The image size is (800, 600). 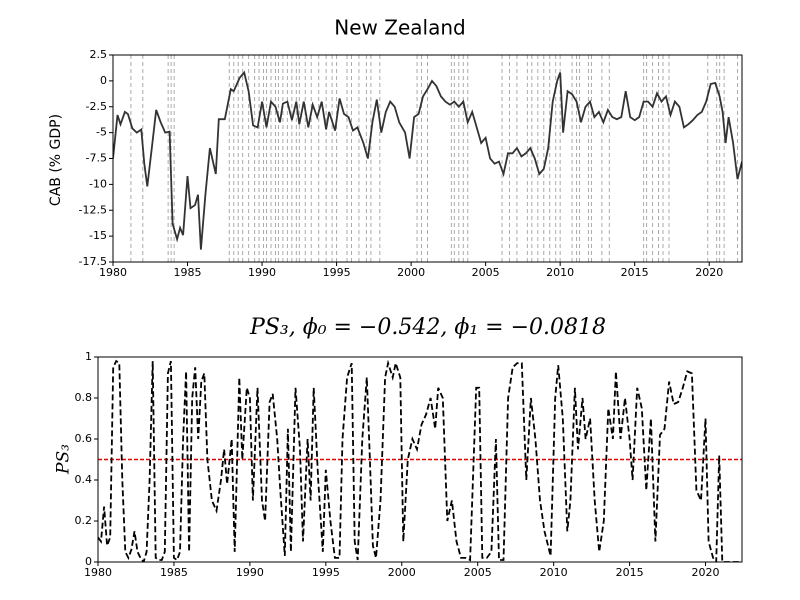 I want to click on y-tick-label: -15, so click(x=98, y=235).